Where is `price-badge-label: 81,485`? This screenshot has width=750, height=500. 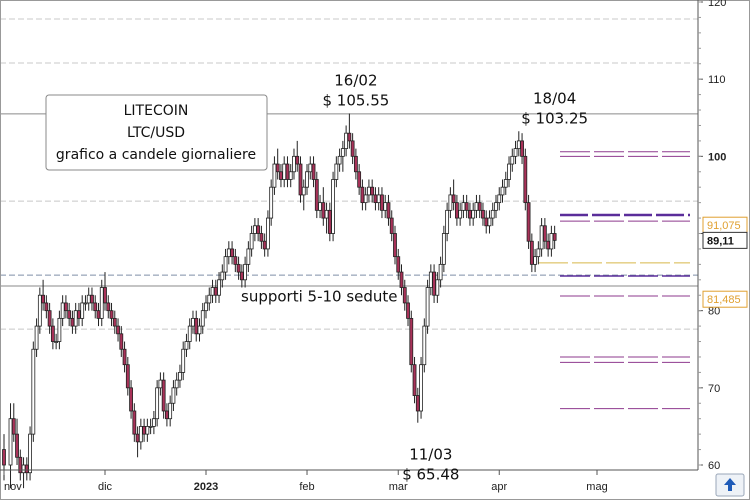 price-badge-label: 81,485 is located at coordinates (724, 300).